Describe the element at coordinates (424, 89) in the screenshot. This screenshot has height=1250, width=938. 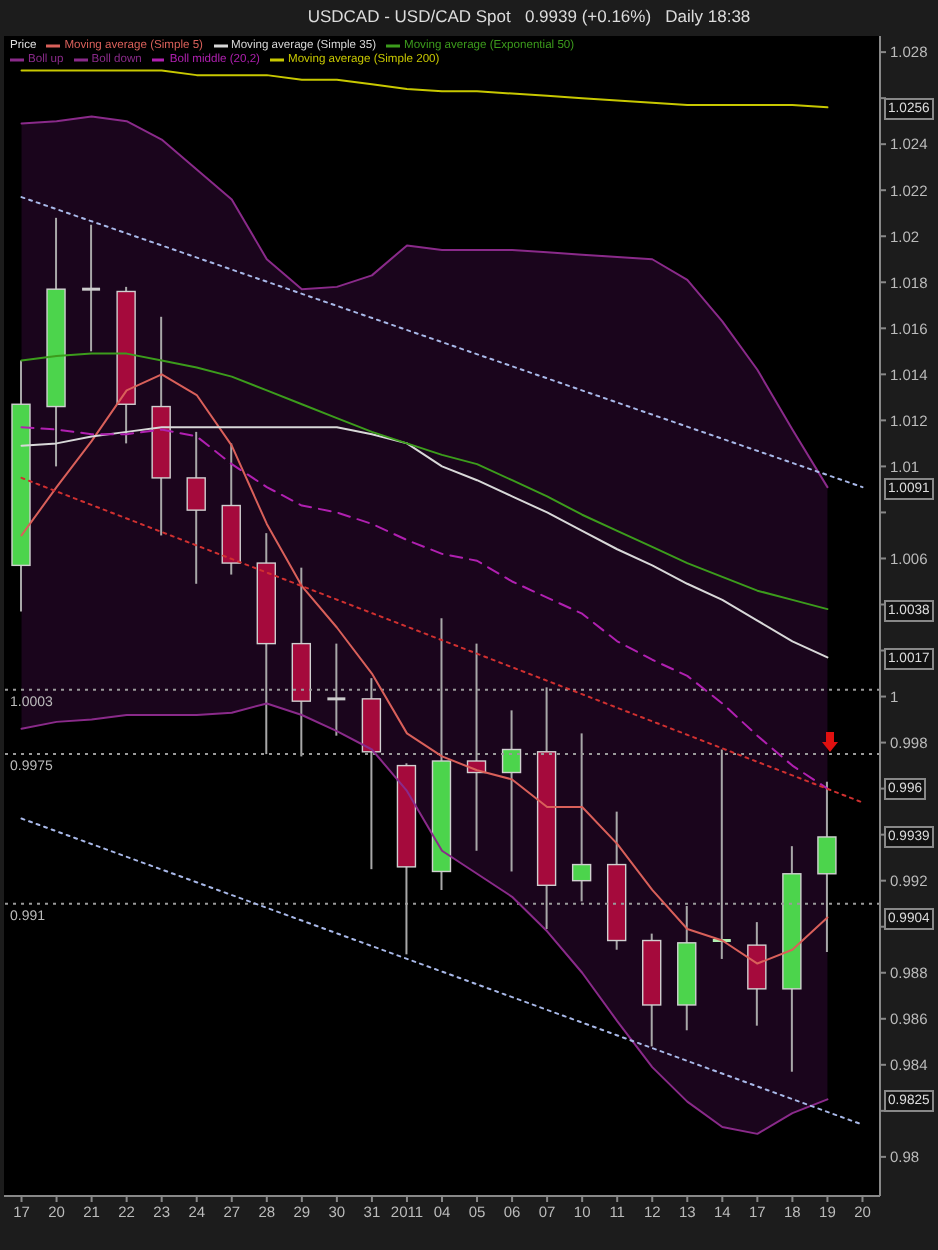
I see `line-series` at that location.